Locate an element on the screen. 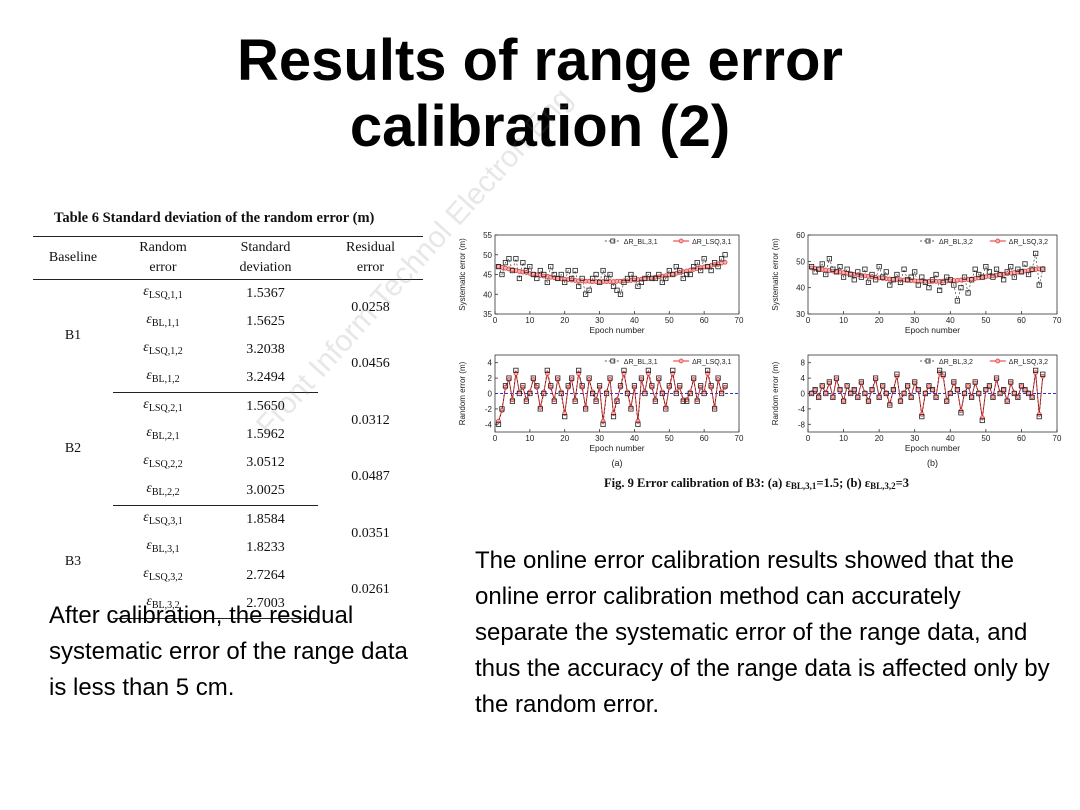  residual-error-cell: 0.0487 is located at coordinates (370, 477).